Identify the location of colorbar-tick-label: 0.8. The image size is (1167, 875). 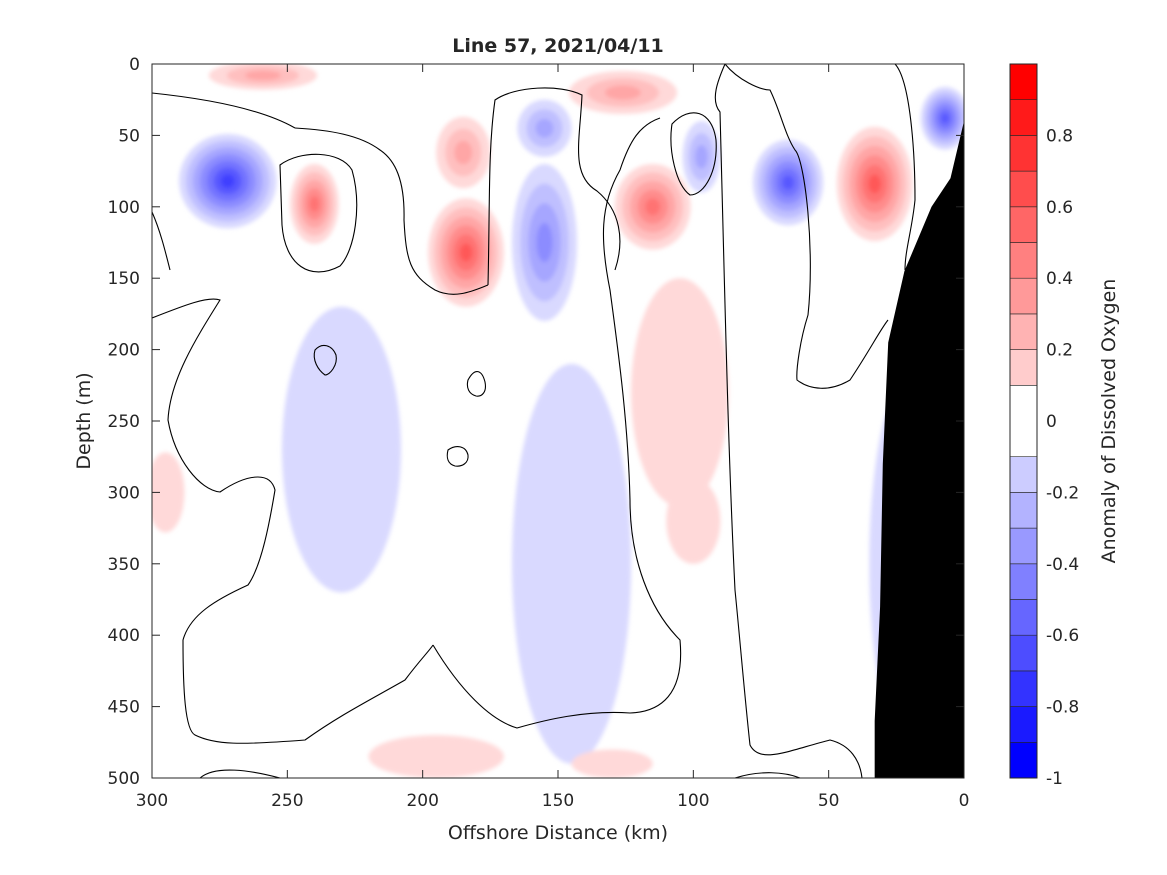
(1059, 136).